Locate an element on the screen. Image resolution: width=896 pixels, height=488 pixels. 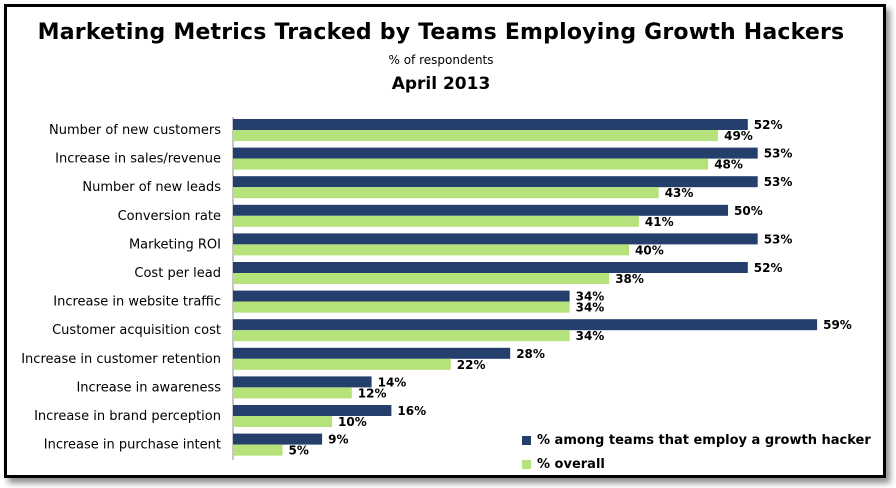
category-label: Customer acquisition cost is located at coordinates (136, 330).